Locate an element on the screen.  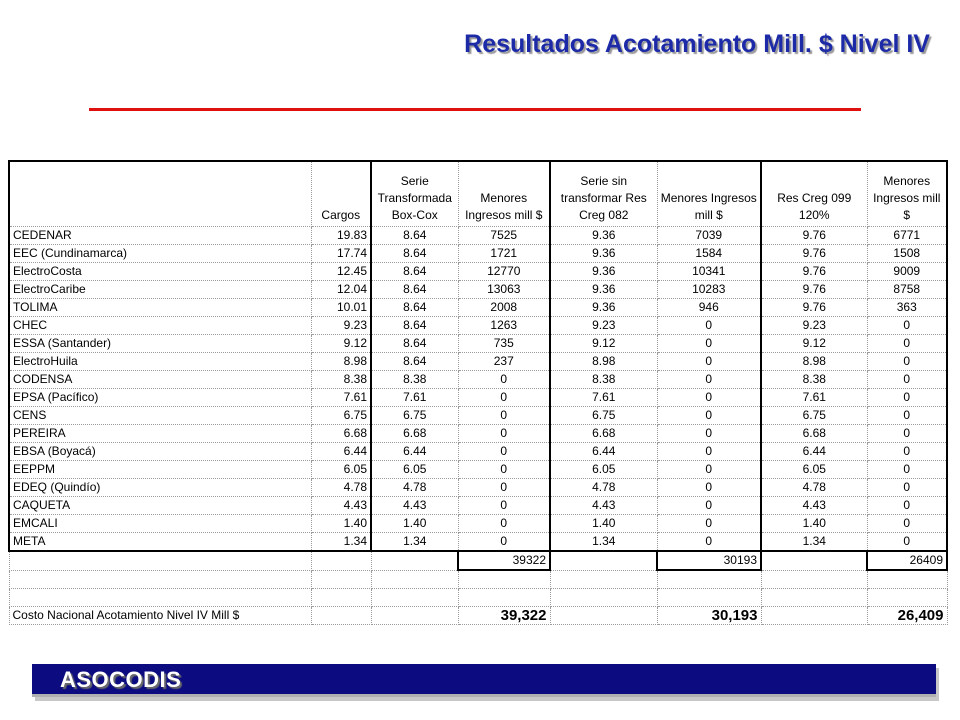
cargos-value: 1.40 is located at coordinates (341, 523).